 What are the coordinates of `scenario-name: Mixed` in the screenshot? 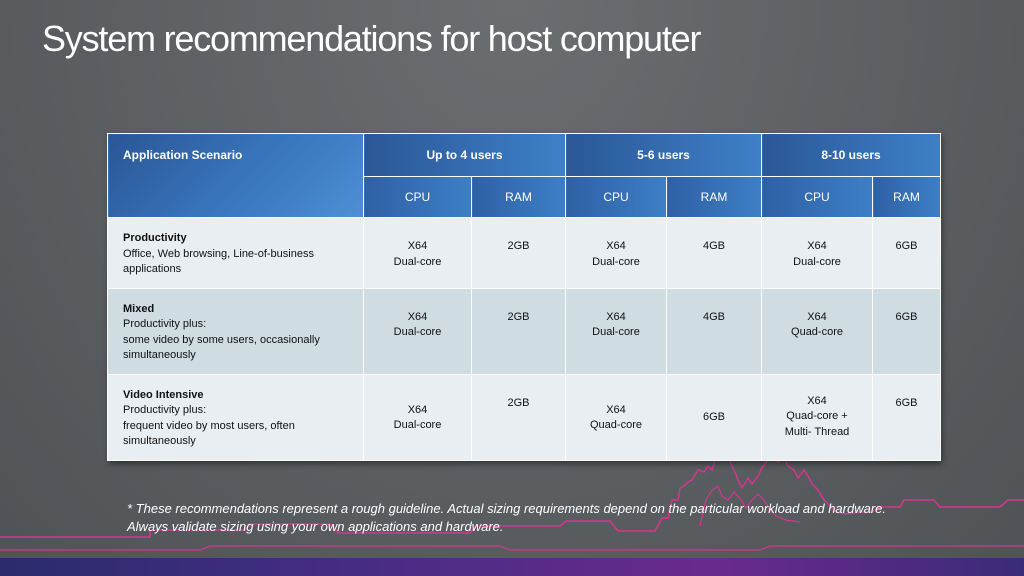 It's located at (139, 308).